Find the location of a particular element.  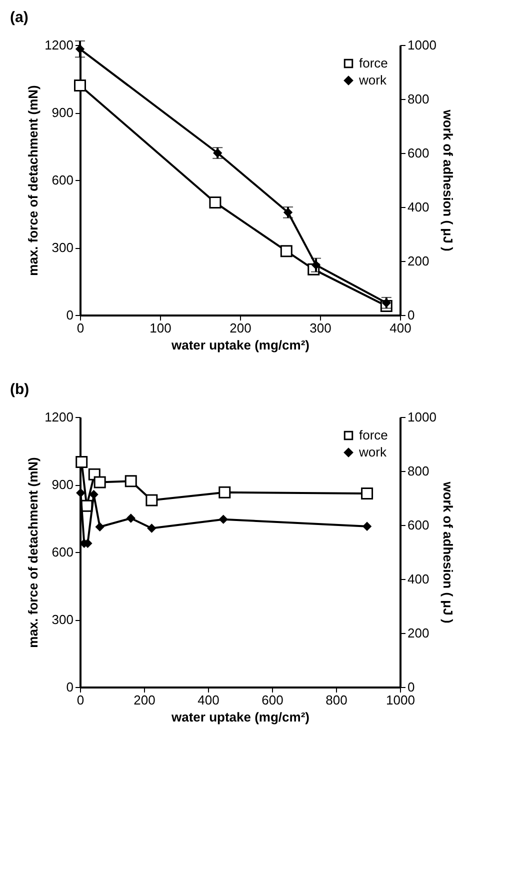

x-tick-label: 800 is located at coordinates (337, 700).